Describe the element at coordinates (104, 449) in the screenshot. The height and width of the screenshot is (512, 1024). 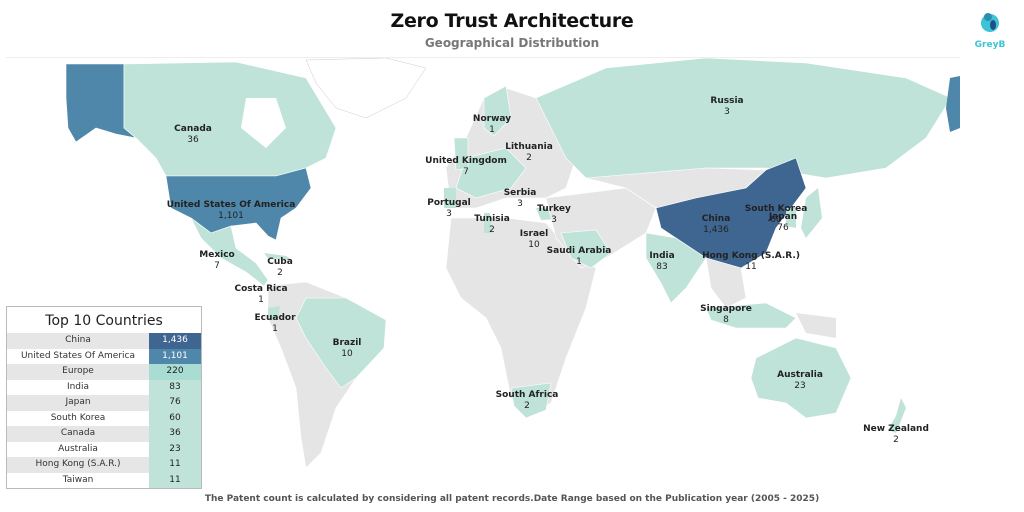
I see `table-row: Australia 23` at that location.